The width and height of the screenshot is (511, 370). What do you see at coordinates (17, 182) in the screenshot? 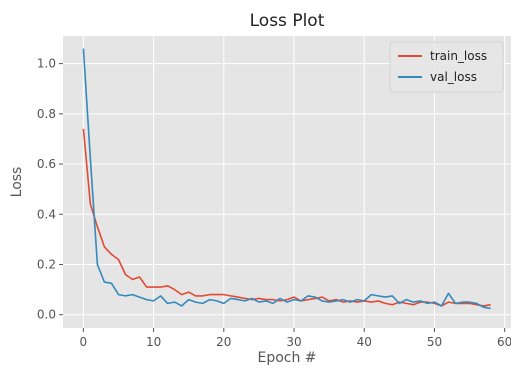
I see `y-axis-label: Loss` at bounding box center [17, 182].